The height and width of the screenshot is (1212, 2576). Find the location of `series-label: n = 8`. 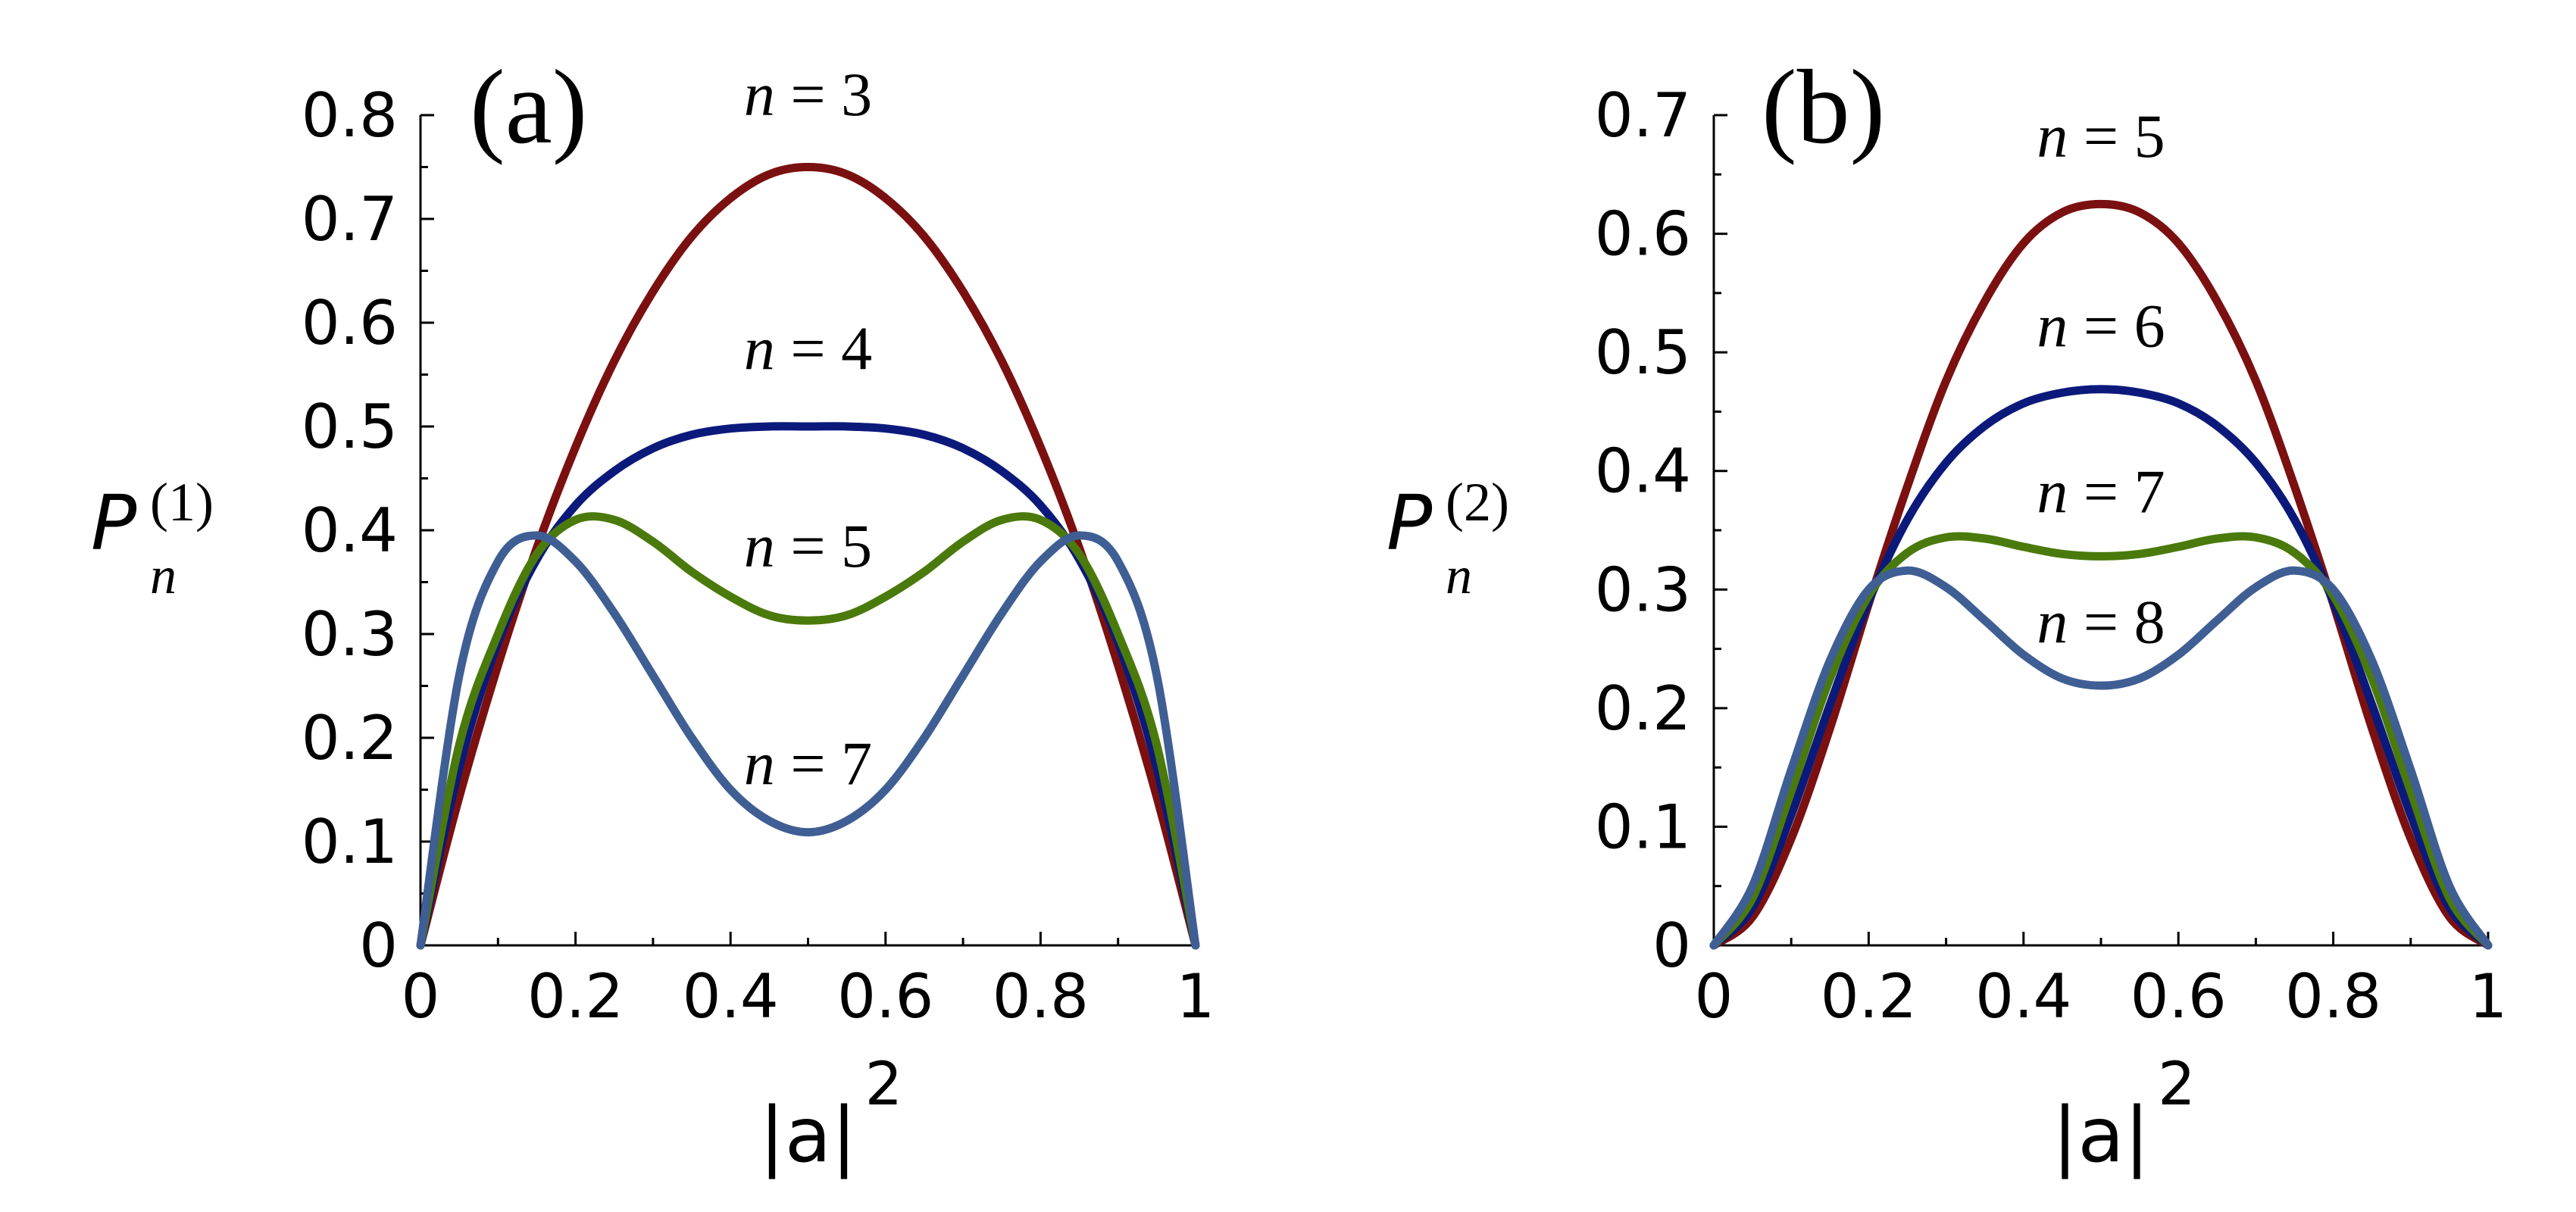

series-label: n = 8 is located at coordinates (2101, 622).